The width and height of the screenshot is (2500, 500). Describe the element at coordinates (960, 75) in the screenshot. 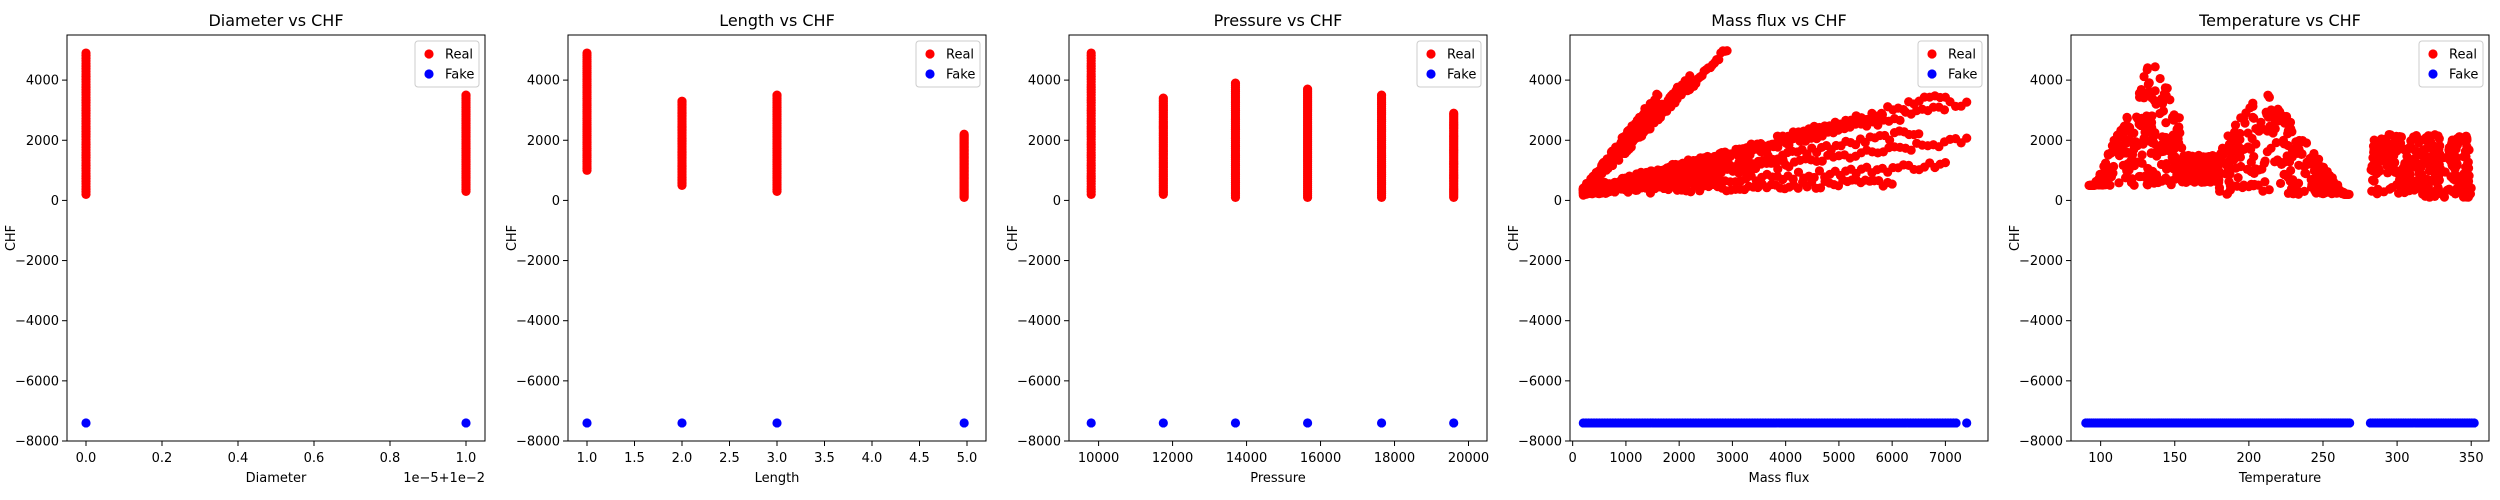

I see `legend-label-fake: Fake` at that location.